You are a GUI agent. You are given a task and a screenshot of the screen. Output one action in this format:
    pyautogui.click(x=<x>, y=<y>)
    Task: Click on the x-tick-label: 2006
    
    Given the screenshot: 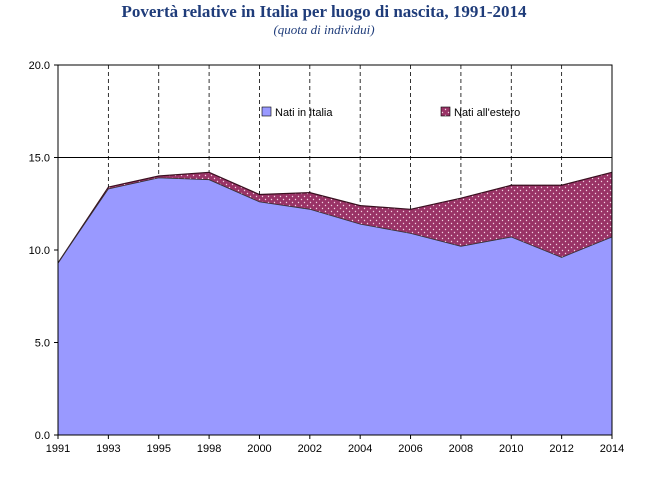 What is the action you would take?
    pyautogui.click(x=410, y=449)
    